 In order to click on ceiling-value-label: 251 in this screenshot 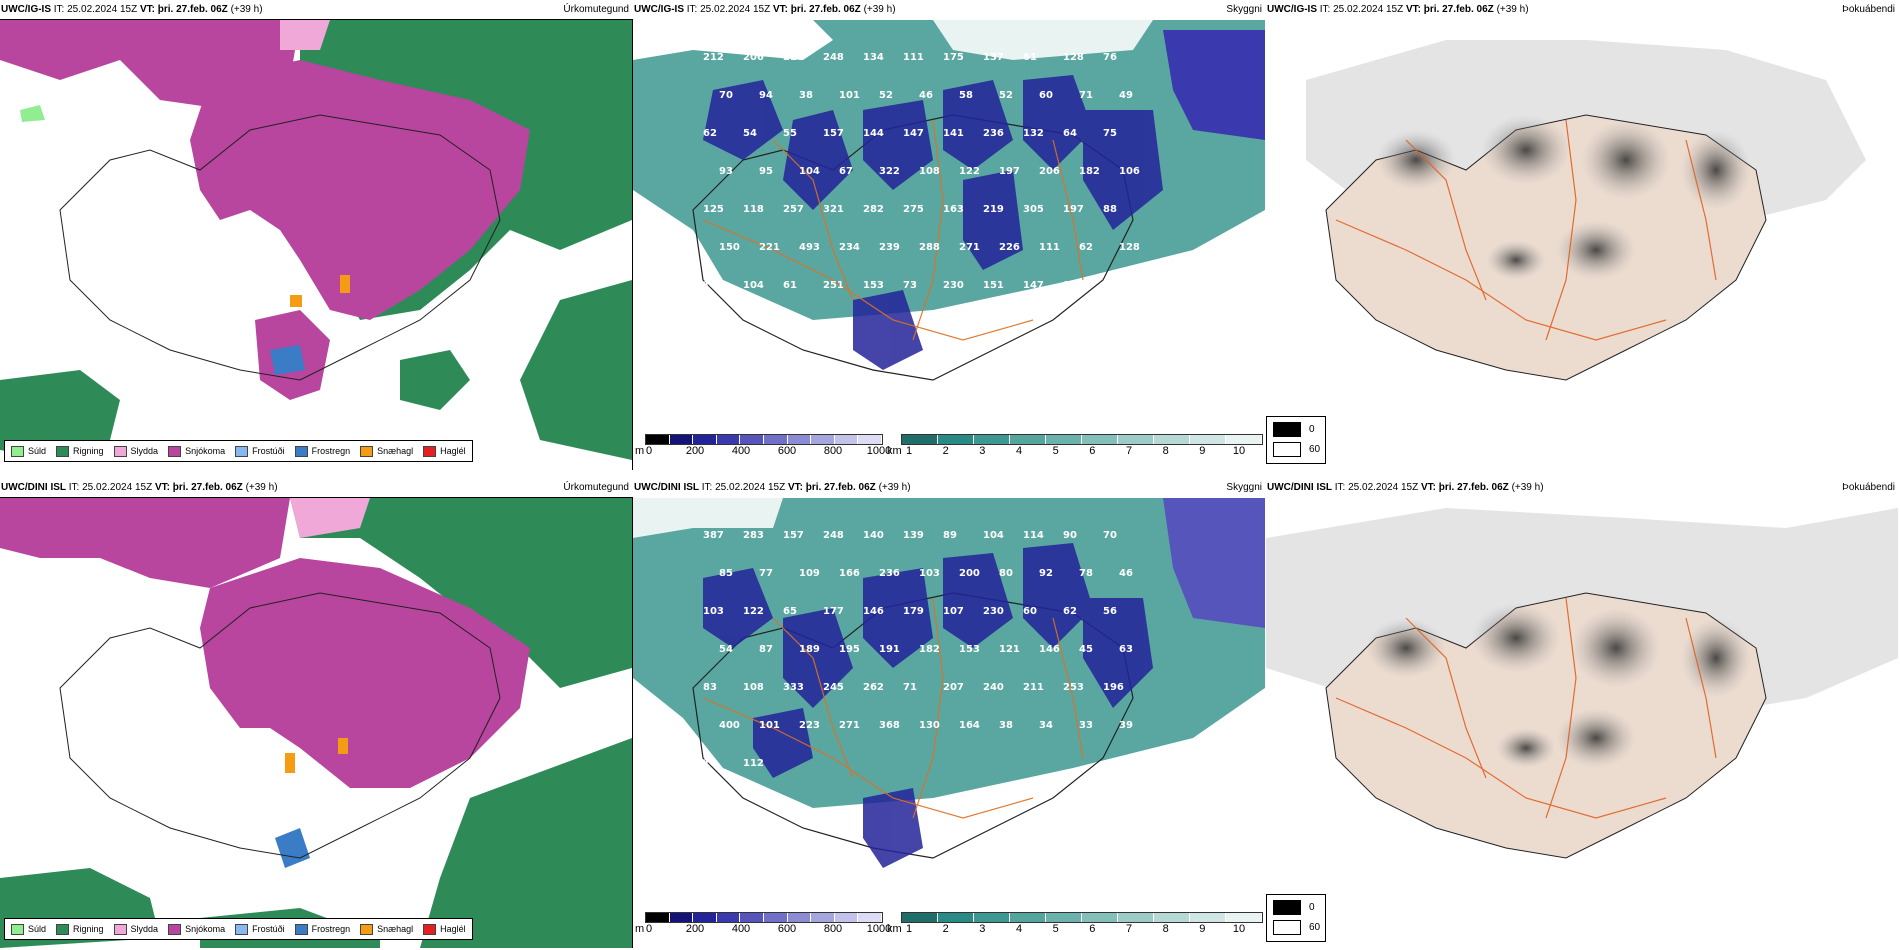, I will do `click(833, 285)`.